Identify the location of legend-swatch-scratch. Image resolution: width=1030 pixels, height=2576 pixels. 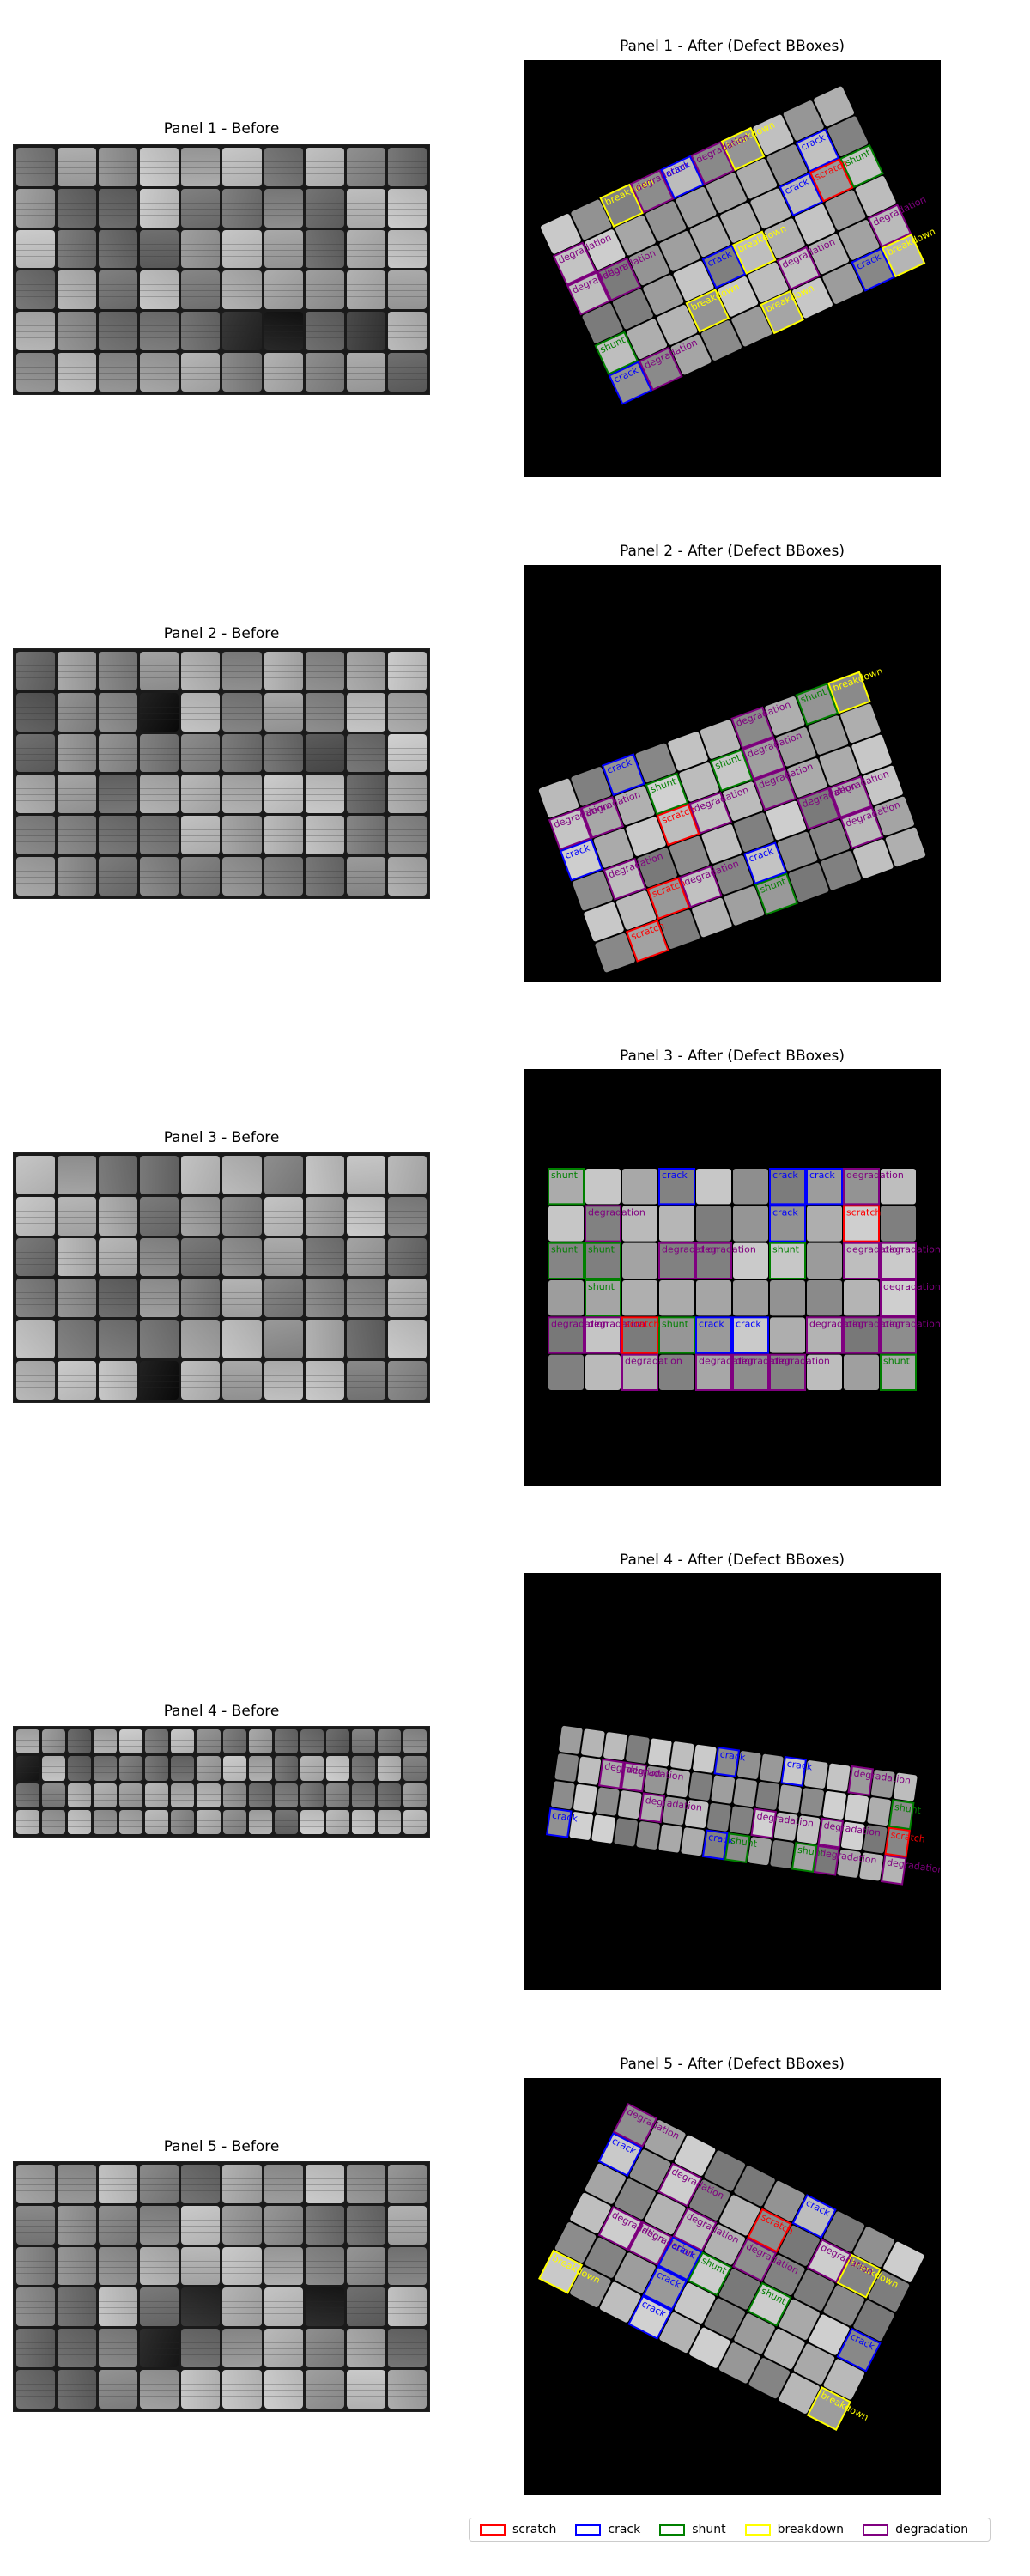
(493, 2530).